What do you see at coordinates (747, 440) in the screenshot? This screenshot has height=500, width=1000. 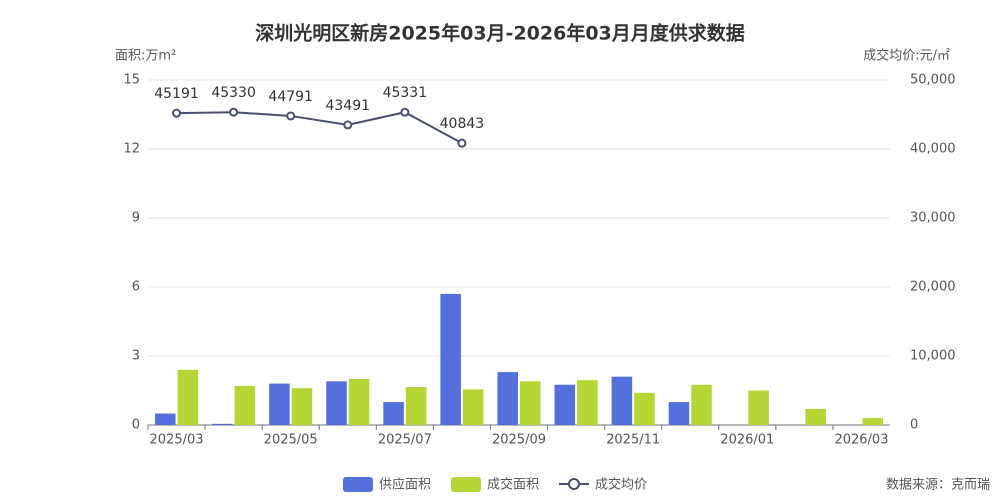 I see `x-tick-label: 2026/01` at bounding box center [747, 440].